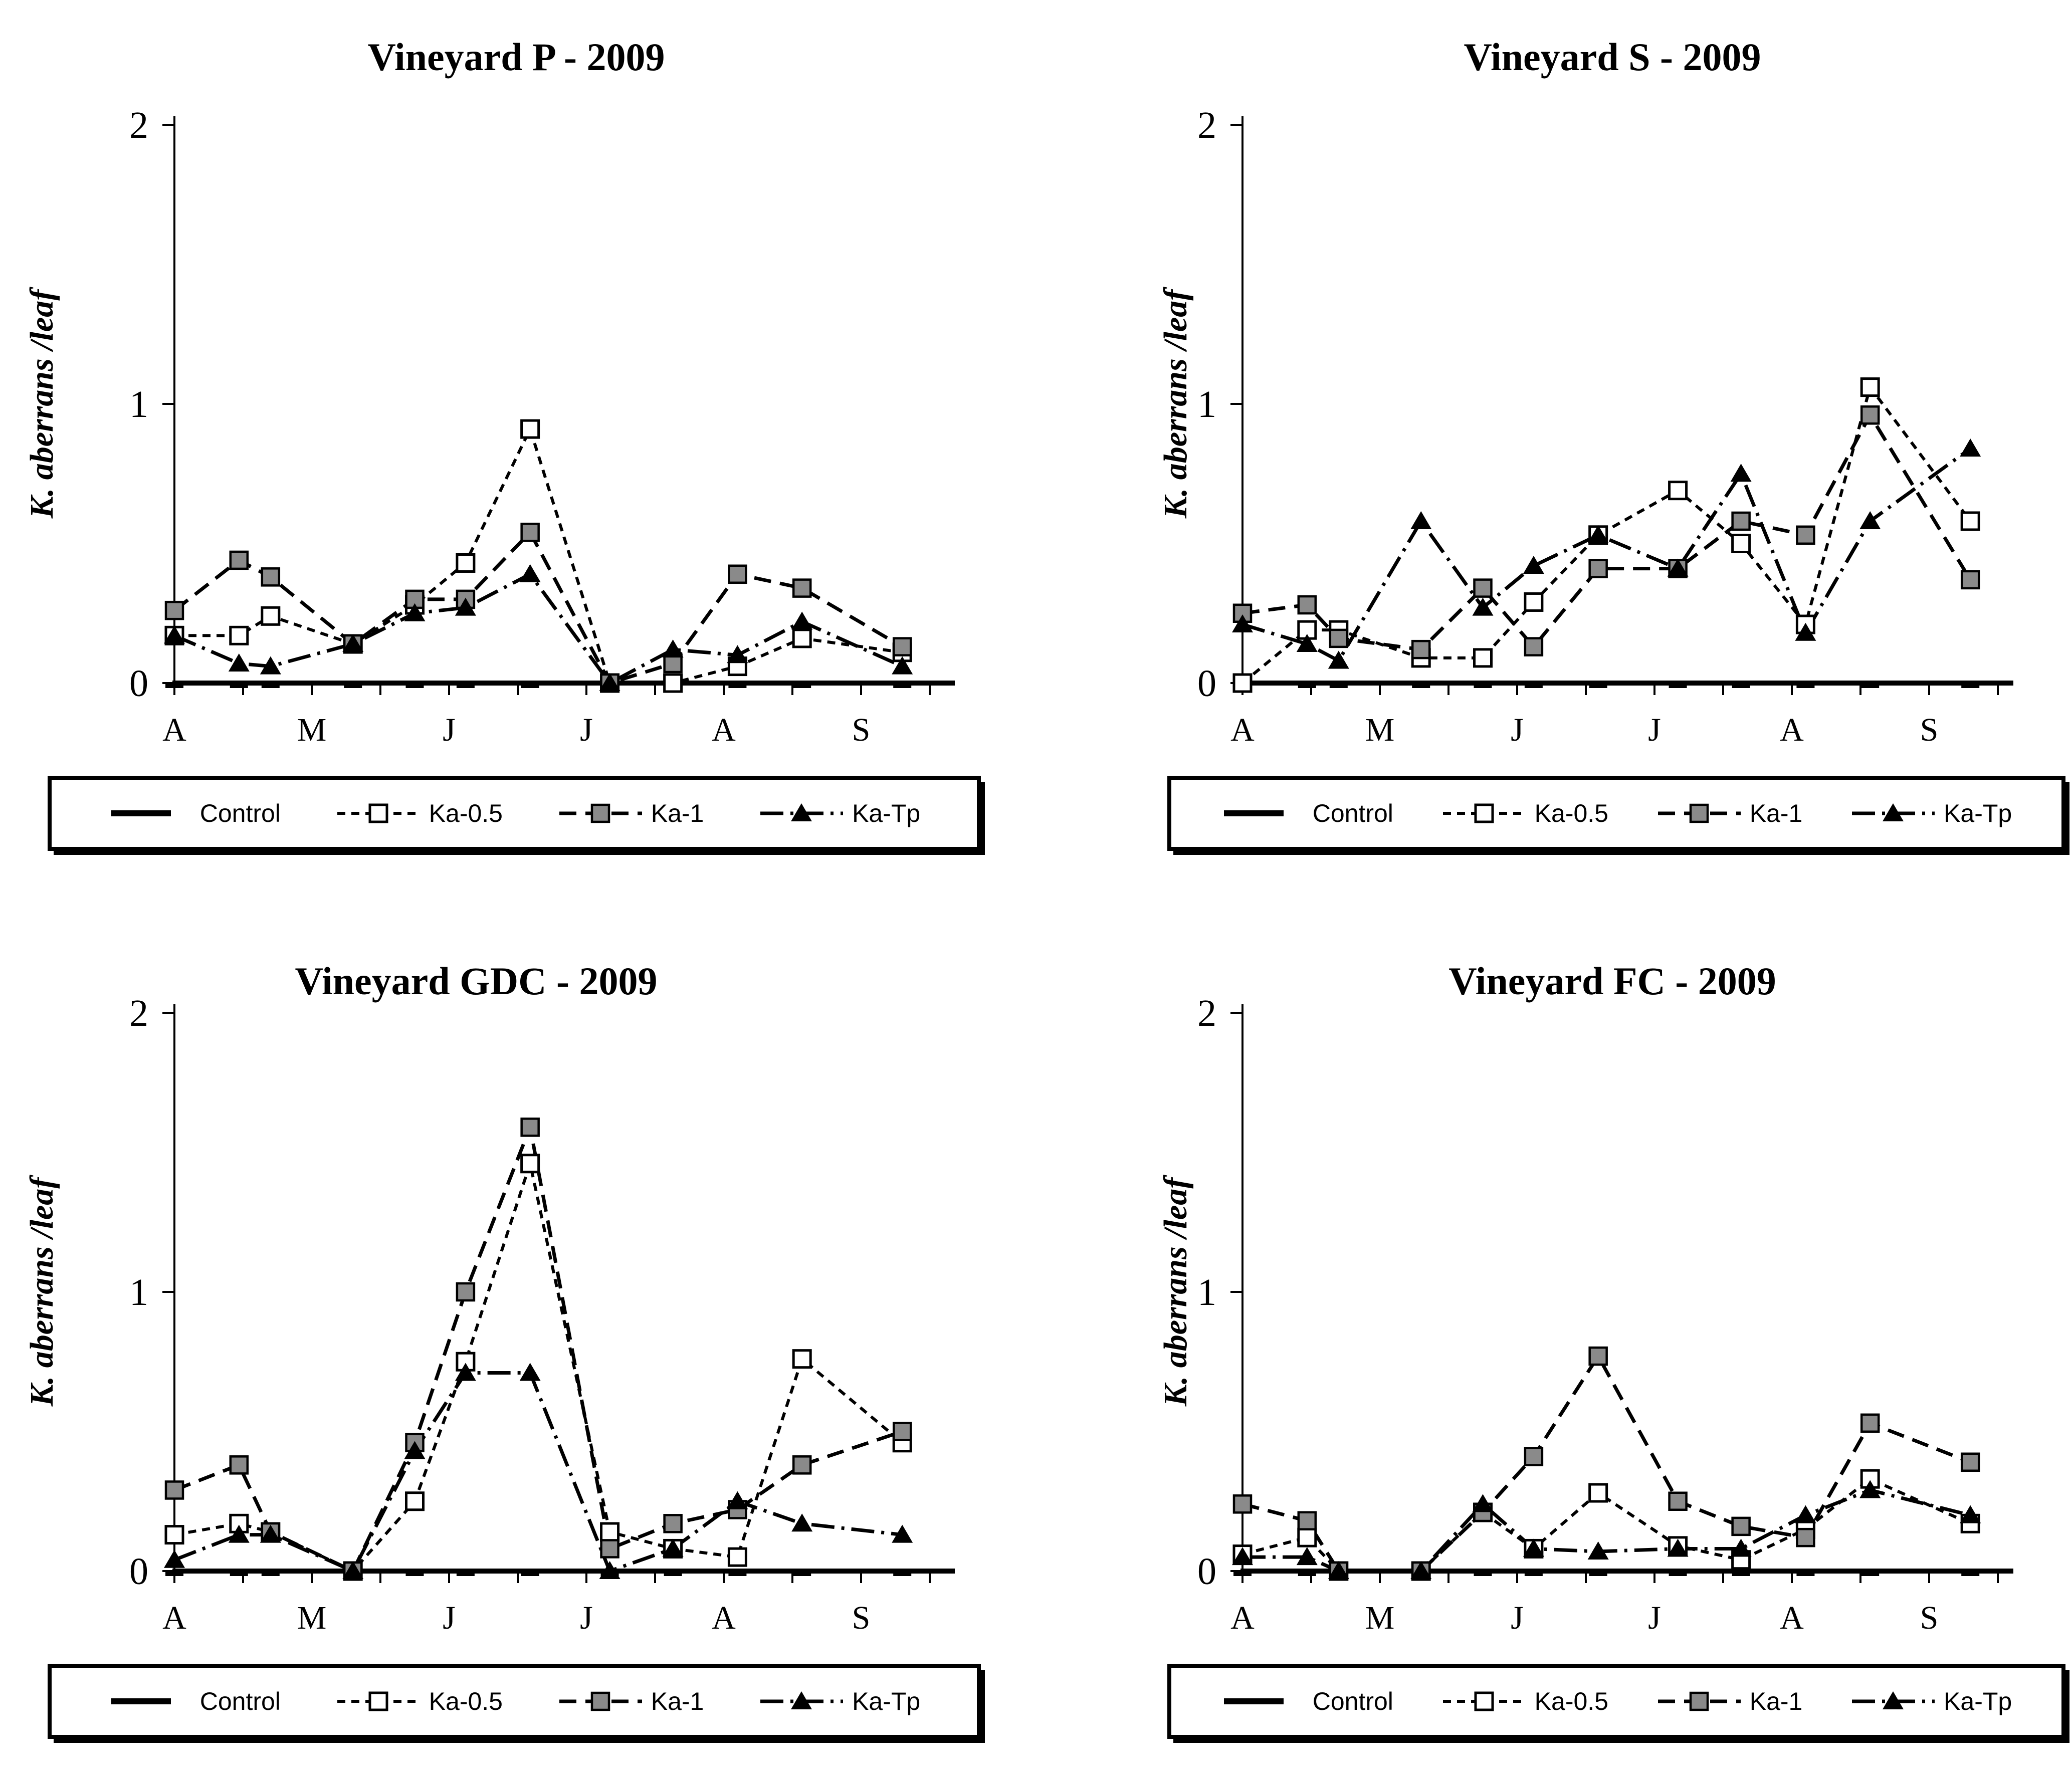  I want to click on vineyard-fc-y-axis-label: K. aberrans /leaf, so click(1176, 1291).